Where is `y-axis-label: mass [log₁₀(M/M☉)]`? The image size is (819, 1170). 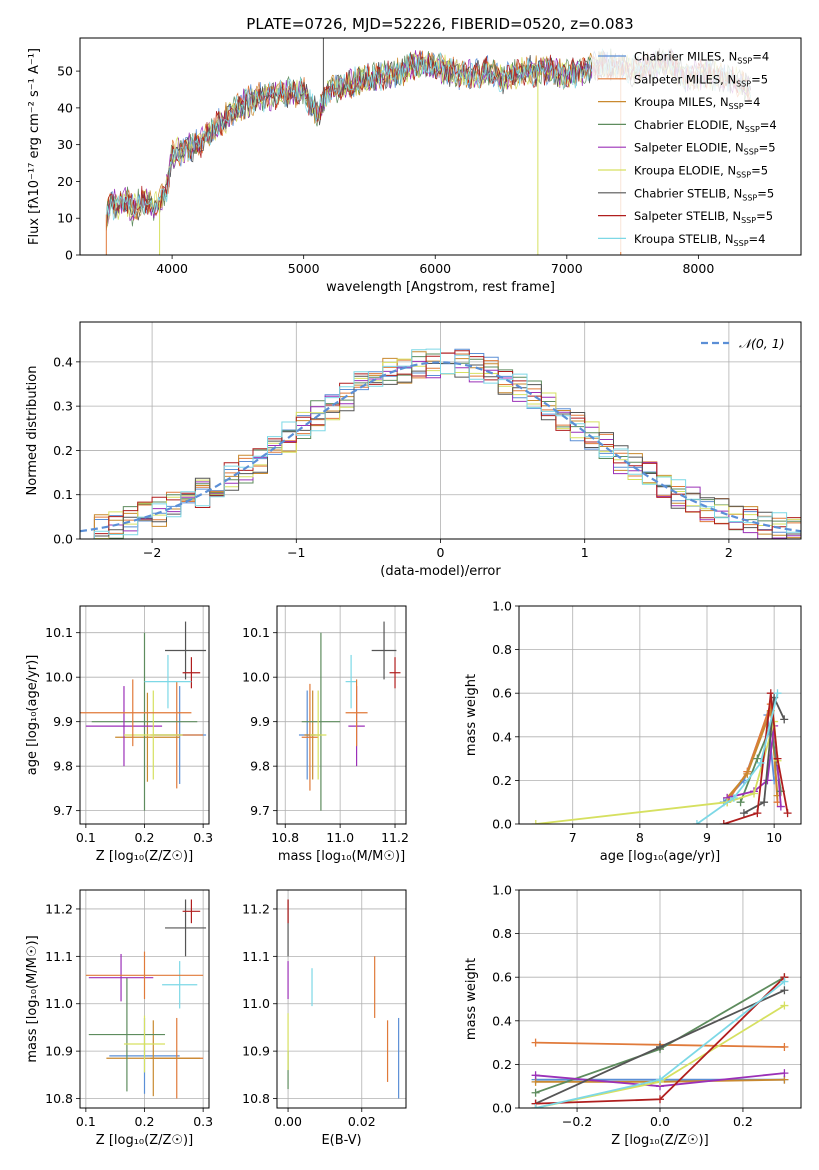 y-axis-label: mass [log₁₀(M/M☉)] is located at coordinates (32, 998).